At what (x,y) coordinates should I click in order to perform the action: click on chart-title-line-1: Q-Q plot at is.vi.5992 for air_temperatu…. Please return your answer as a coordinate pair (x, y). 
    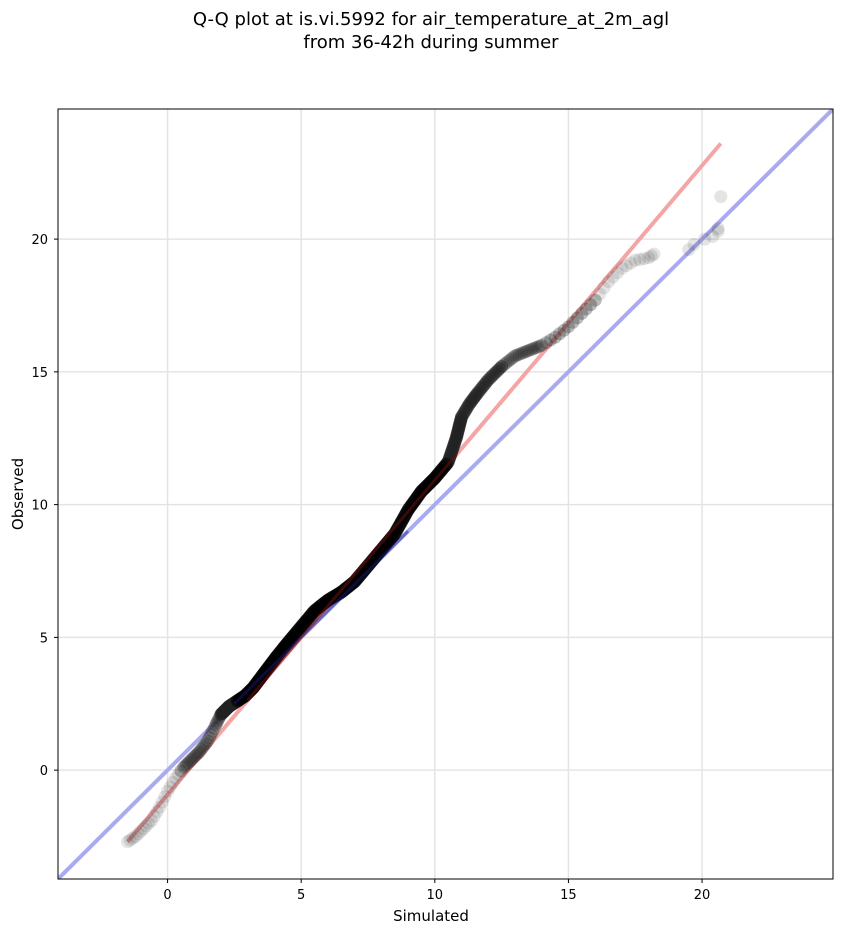
    Looking at the image, I should click on (431, 19).